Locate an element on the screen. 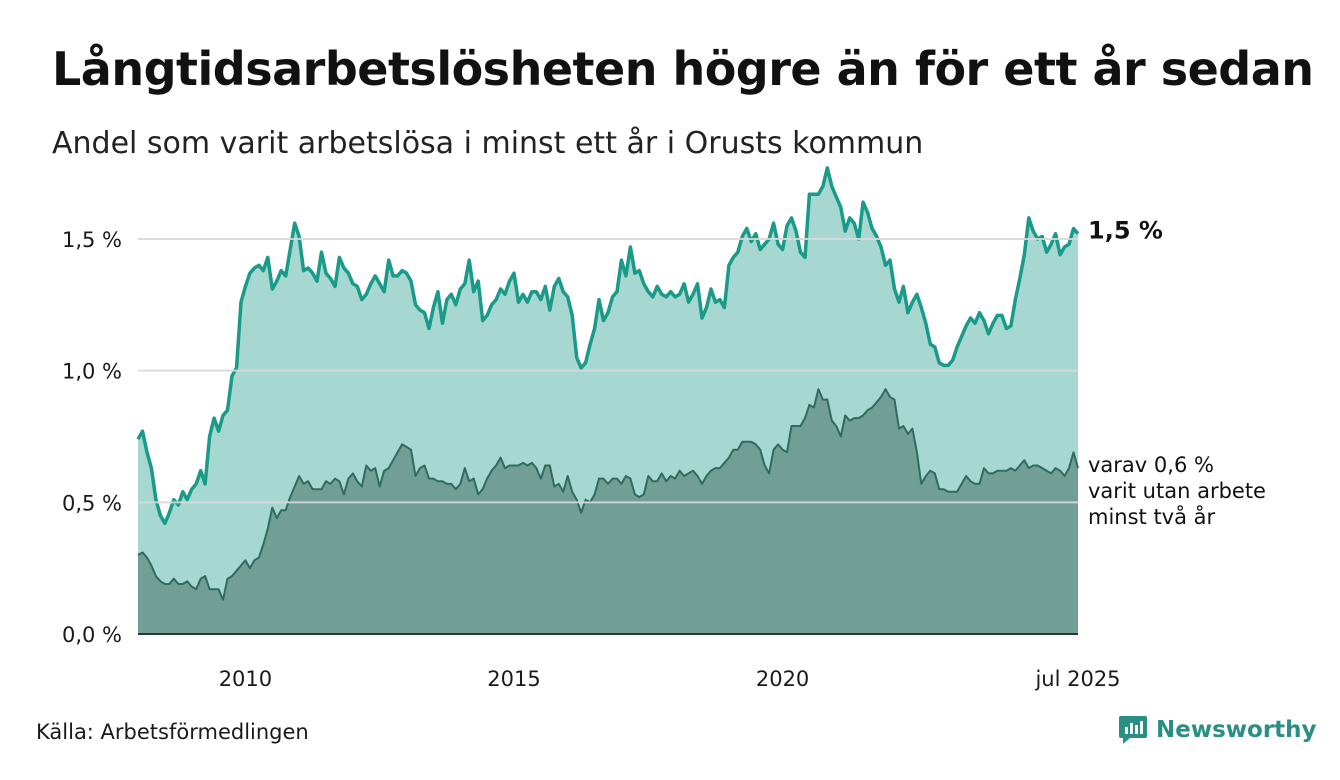 This screenshot has width=1340, height=780. end-label-lower-line: minst två år is located at coordinates (1152, 516).